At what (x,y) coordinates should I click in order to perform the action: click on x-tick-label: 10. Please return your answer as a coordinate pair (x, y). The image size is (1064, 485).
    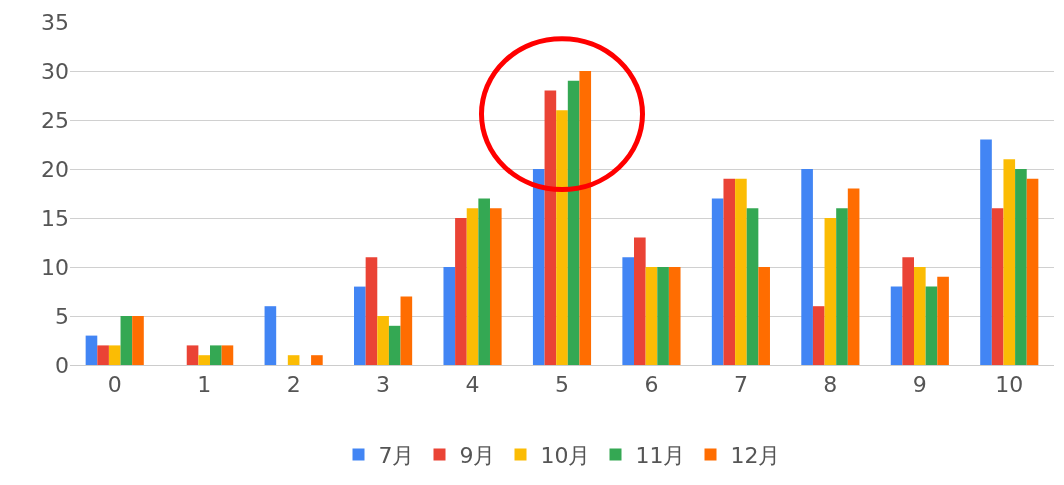
    Looking at the image, I should click on (1009, 385).